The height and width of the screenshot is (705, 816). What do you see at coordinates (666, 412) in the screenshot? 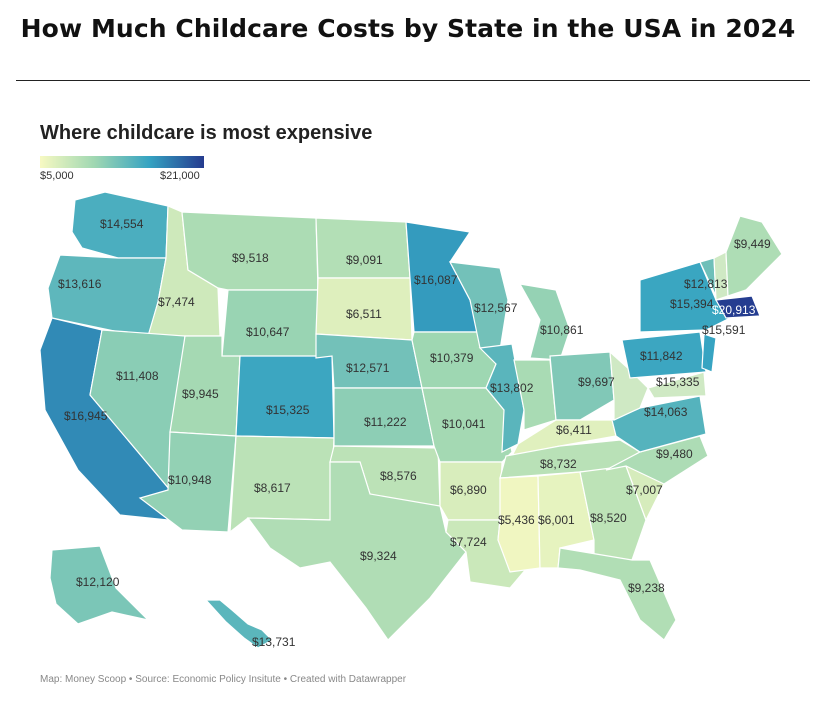
I see `state-value-label-VA: $14,063` at bounding box center [666, 412].